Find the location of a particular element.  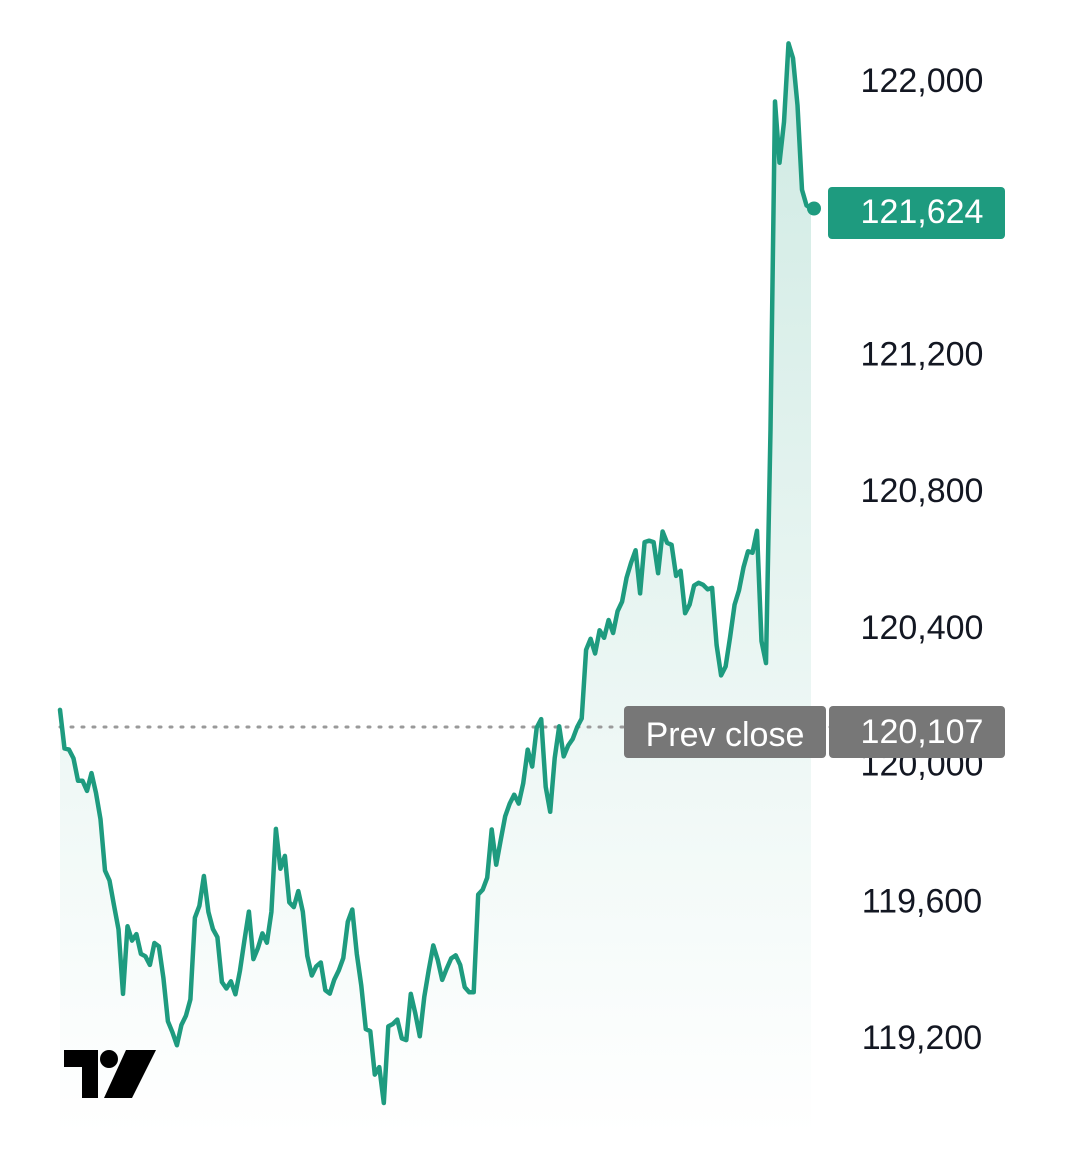

prev-close-label-box is located at coordinates (725, 732).